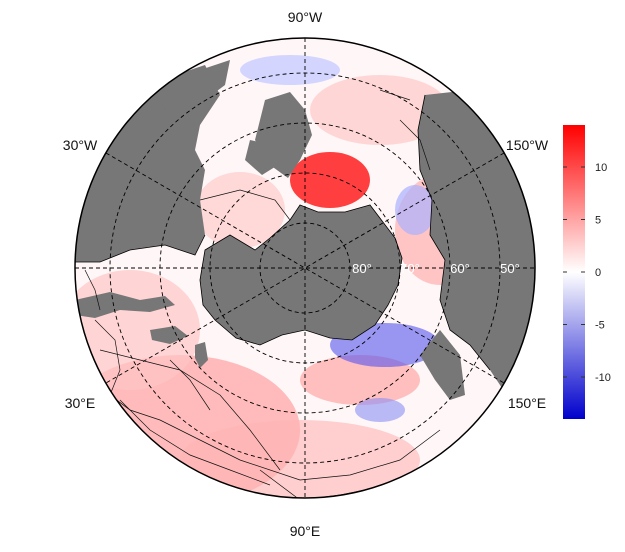  Describe the element at coordinates (80, 145) in the screenshot. I see `lon-label-upper-left: 30°W` at that location.